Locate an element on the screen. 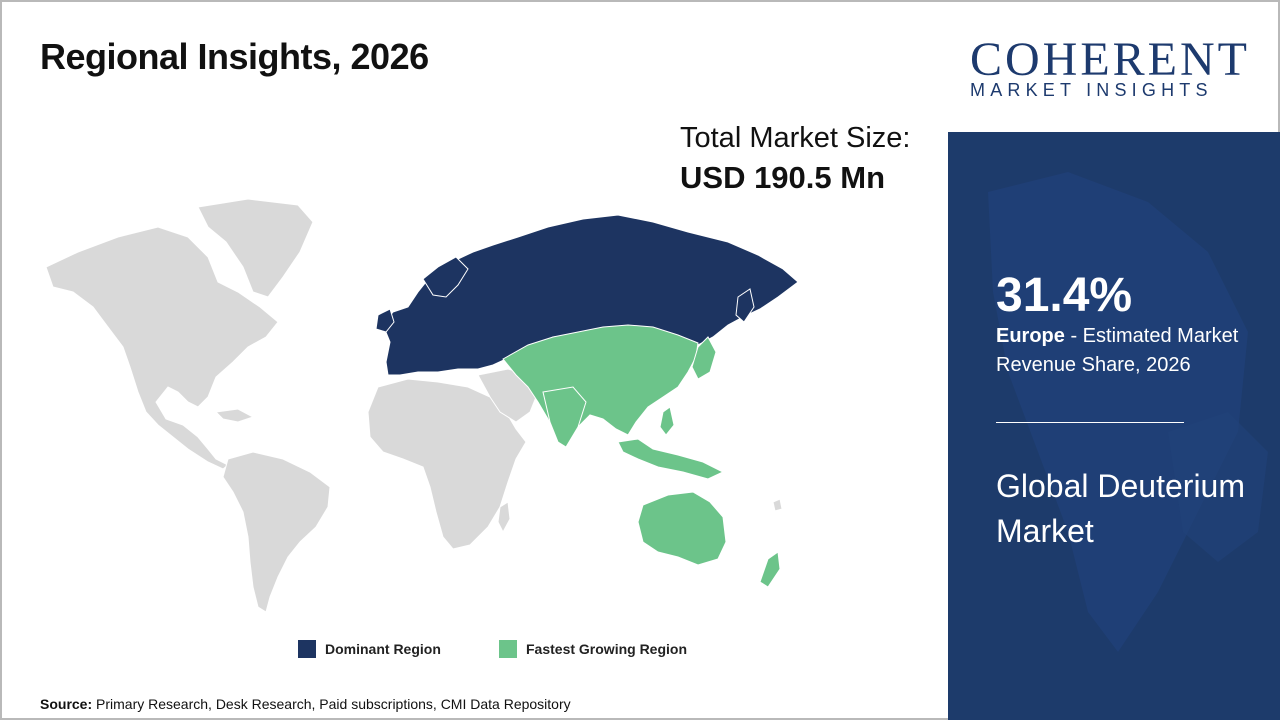  panel-divider is located at coordinates (1090, 422).